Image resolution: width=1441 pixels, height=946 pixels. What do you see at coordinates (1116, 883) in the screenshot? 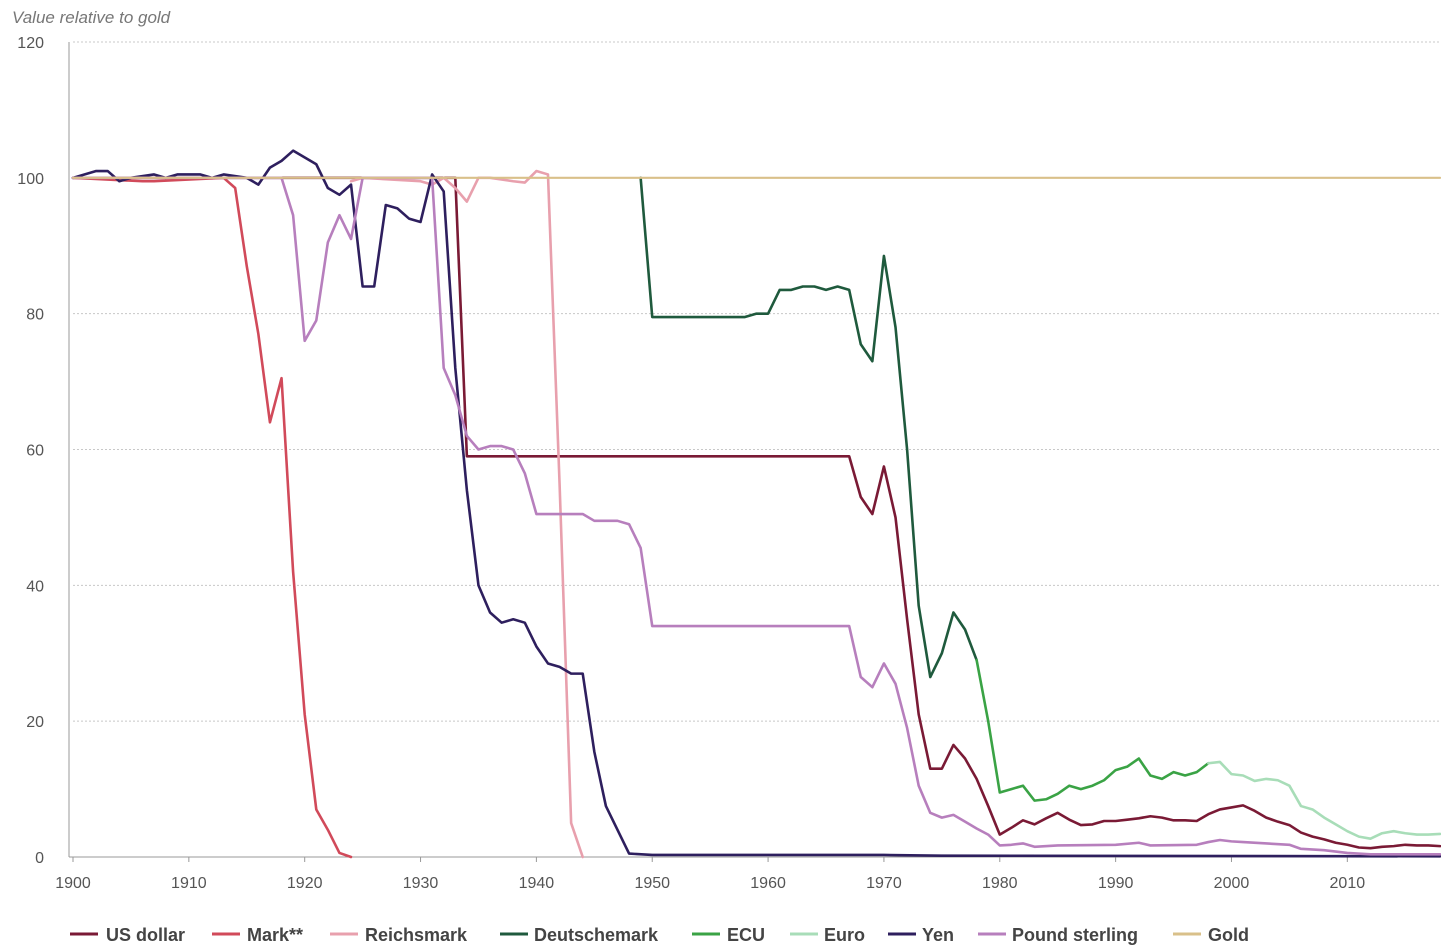
I see `x-tick-label: 1990` at bounding box center [1116, 883].